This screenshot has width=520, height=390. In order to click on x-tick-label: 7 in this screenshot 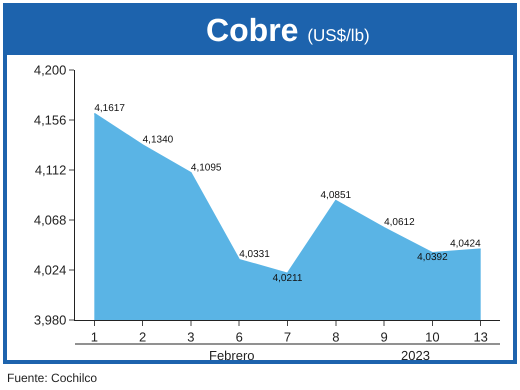, I will do `click(288, 337)`.